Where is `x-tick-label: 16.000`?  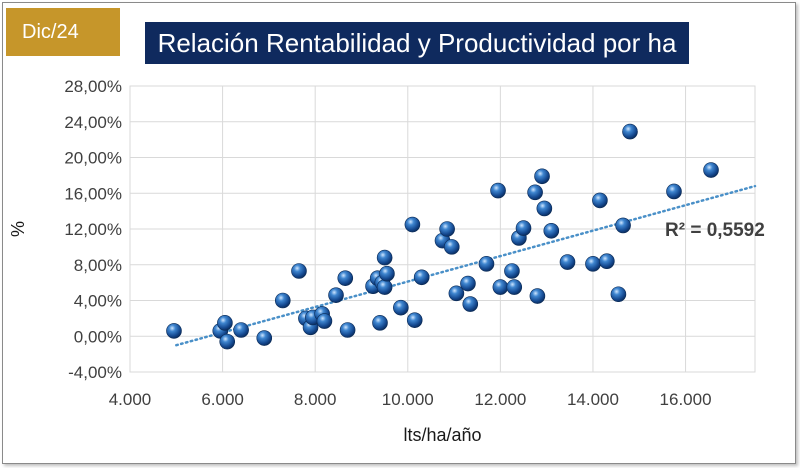 x-tick-label: 16.000 is located at coordinates (686, 399).